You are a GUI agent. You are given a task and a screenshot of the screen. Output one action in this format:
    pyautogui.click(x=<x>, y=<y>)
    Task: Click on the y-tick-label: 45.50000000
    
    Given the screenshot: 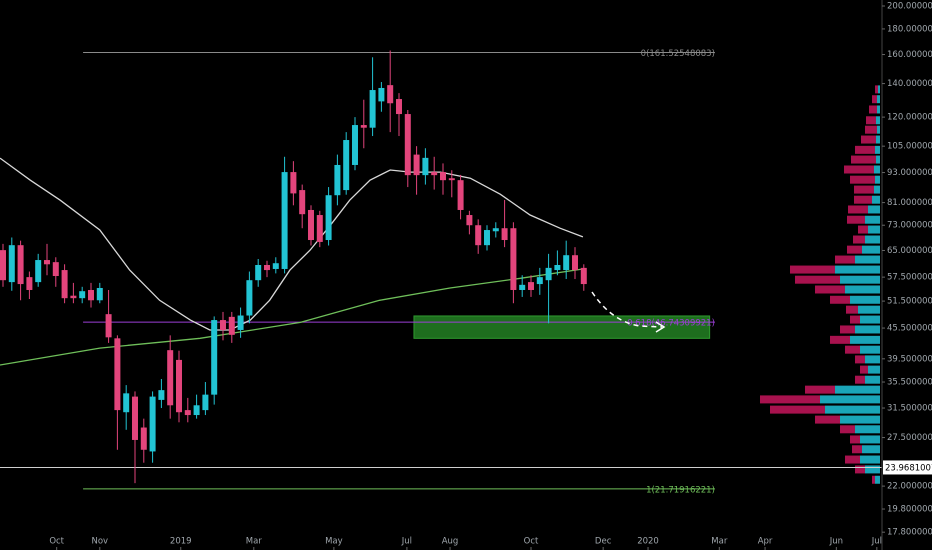 What is the action you would take?
    pyautogui.click(x=909, y=329)
    